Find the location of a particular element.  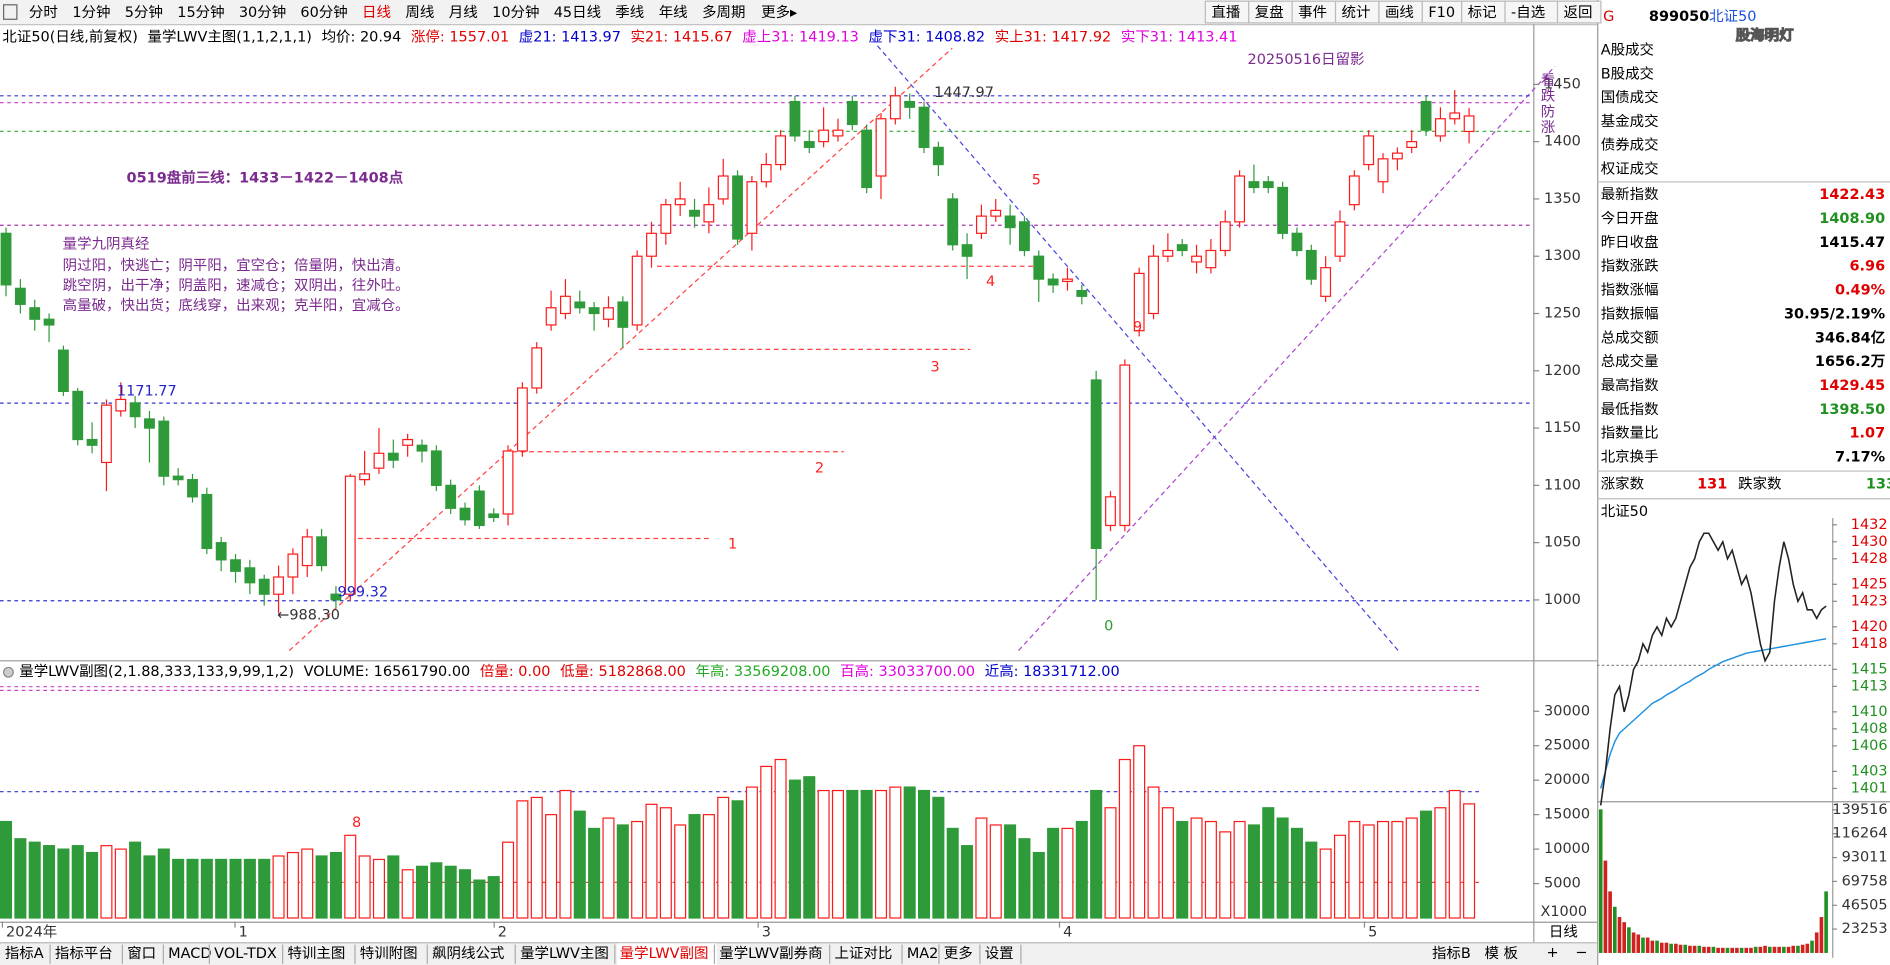

toolbar-item: 事件 is located at coordinates (1312, 12).